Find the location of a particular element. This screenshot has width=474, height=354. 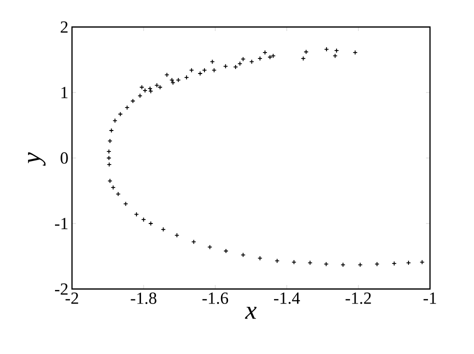

y-tick-label: -2 is located at coordinates (61, 289).